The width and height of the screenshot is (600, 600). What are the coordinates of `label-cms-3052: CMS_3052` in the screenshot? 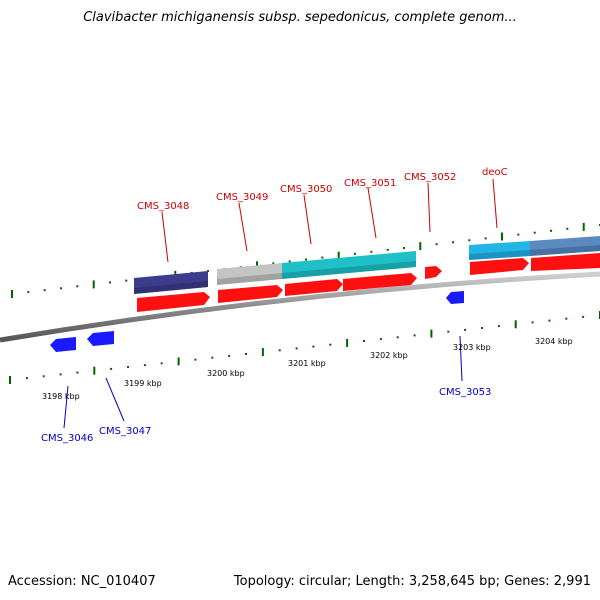 It's located at (430, 177).